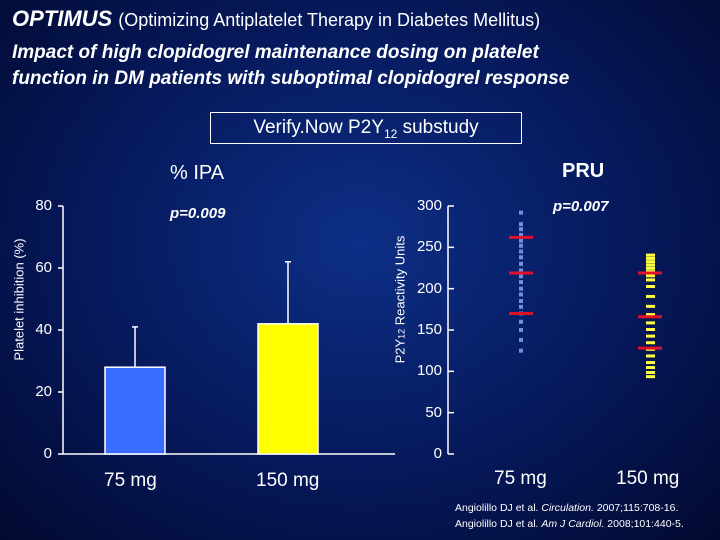 The height and width of the screenshot is (540, 720). I want to click on pru-y-tick-label: 100, so click(429, 371).